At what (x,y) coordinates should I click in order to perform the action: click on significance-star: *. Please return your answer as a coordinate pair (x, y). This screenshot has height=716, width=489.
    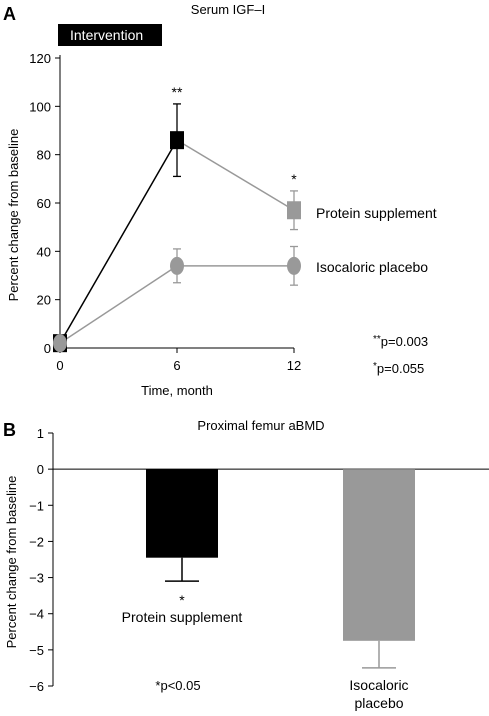
    Looking at the image, I should click on (294, 179).